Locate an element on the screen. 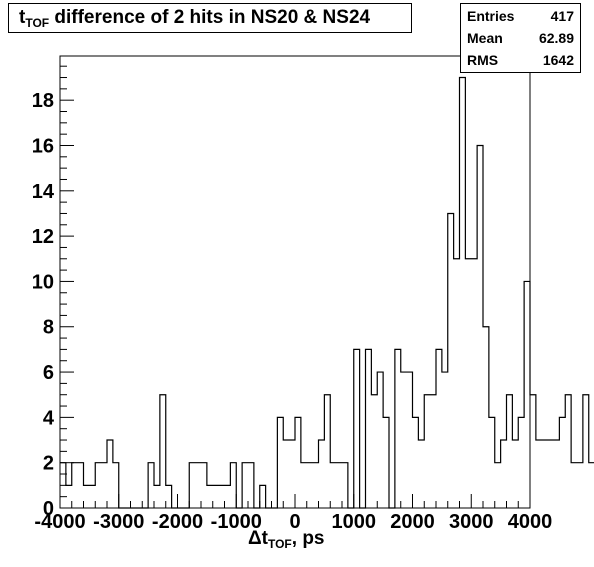 Image resolution: width=594 pixels, height=567 pixels. stats-row-rms: RMS 1642 is located at coordinates (520, 62).